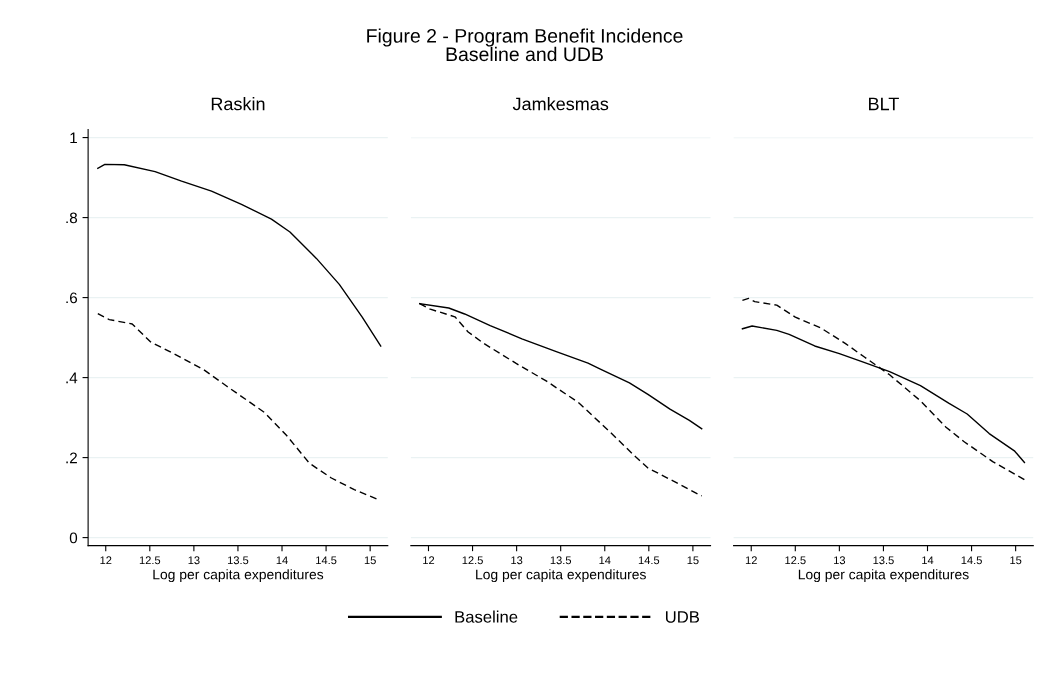 Image resolution: width=1049 pixels, height=682 pixels. I want to click on text: Baseline and UDB, so click(524, 54).